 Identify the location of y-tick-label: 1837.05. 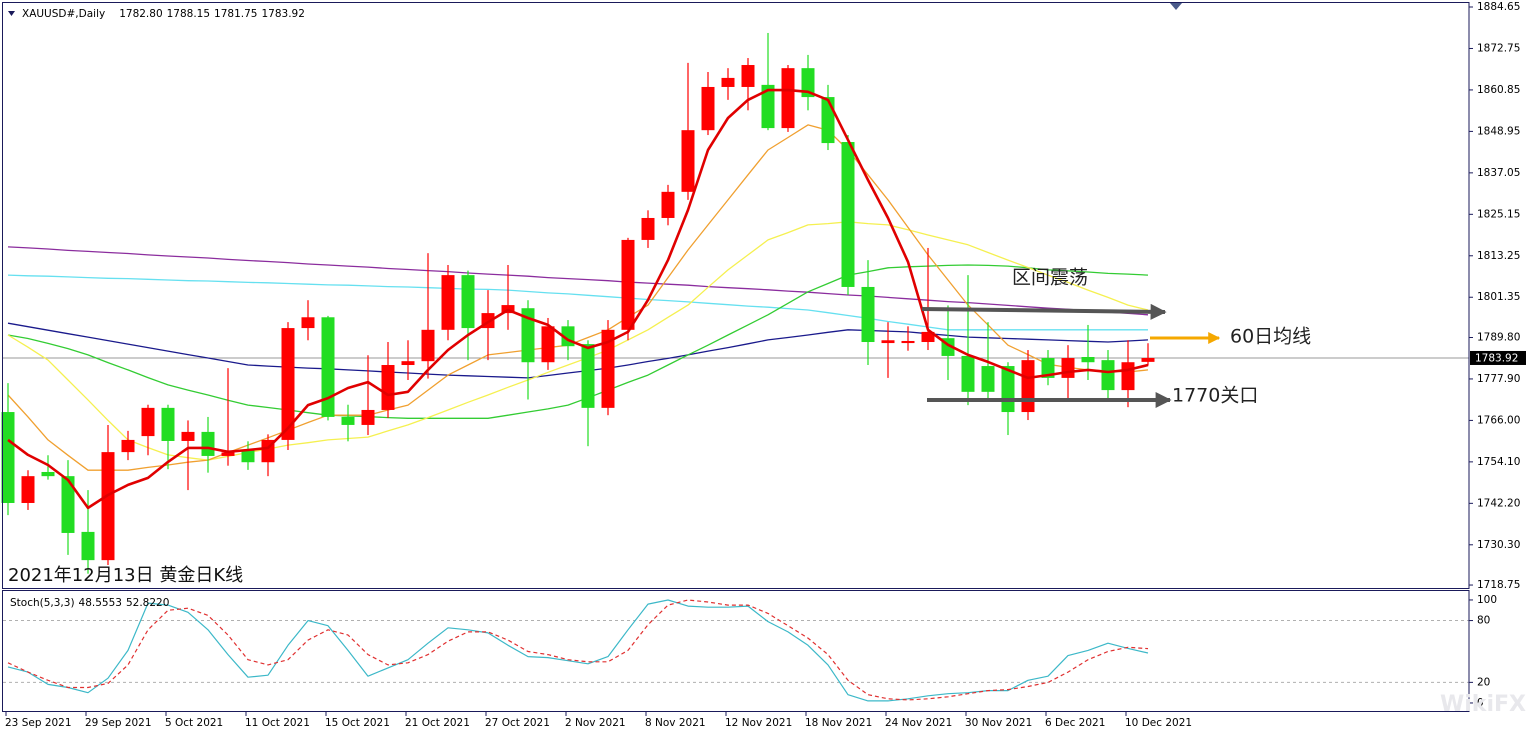
(1498, 173).